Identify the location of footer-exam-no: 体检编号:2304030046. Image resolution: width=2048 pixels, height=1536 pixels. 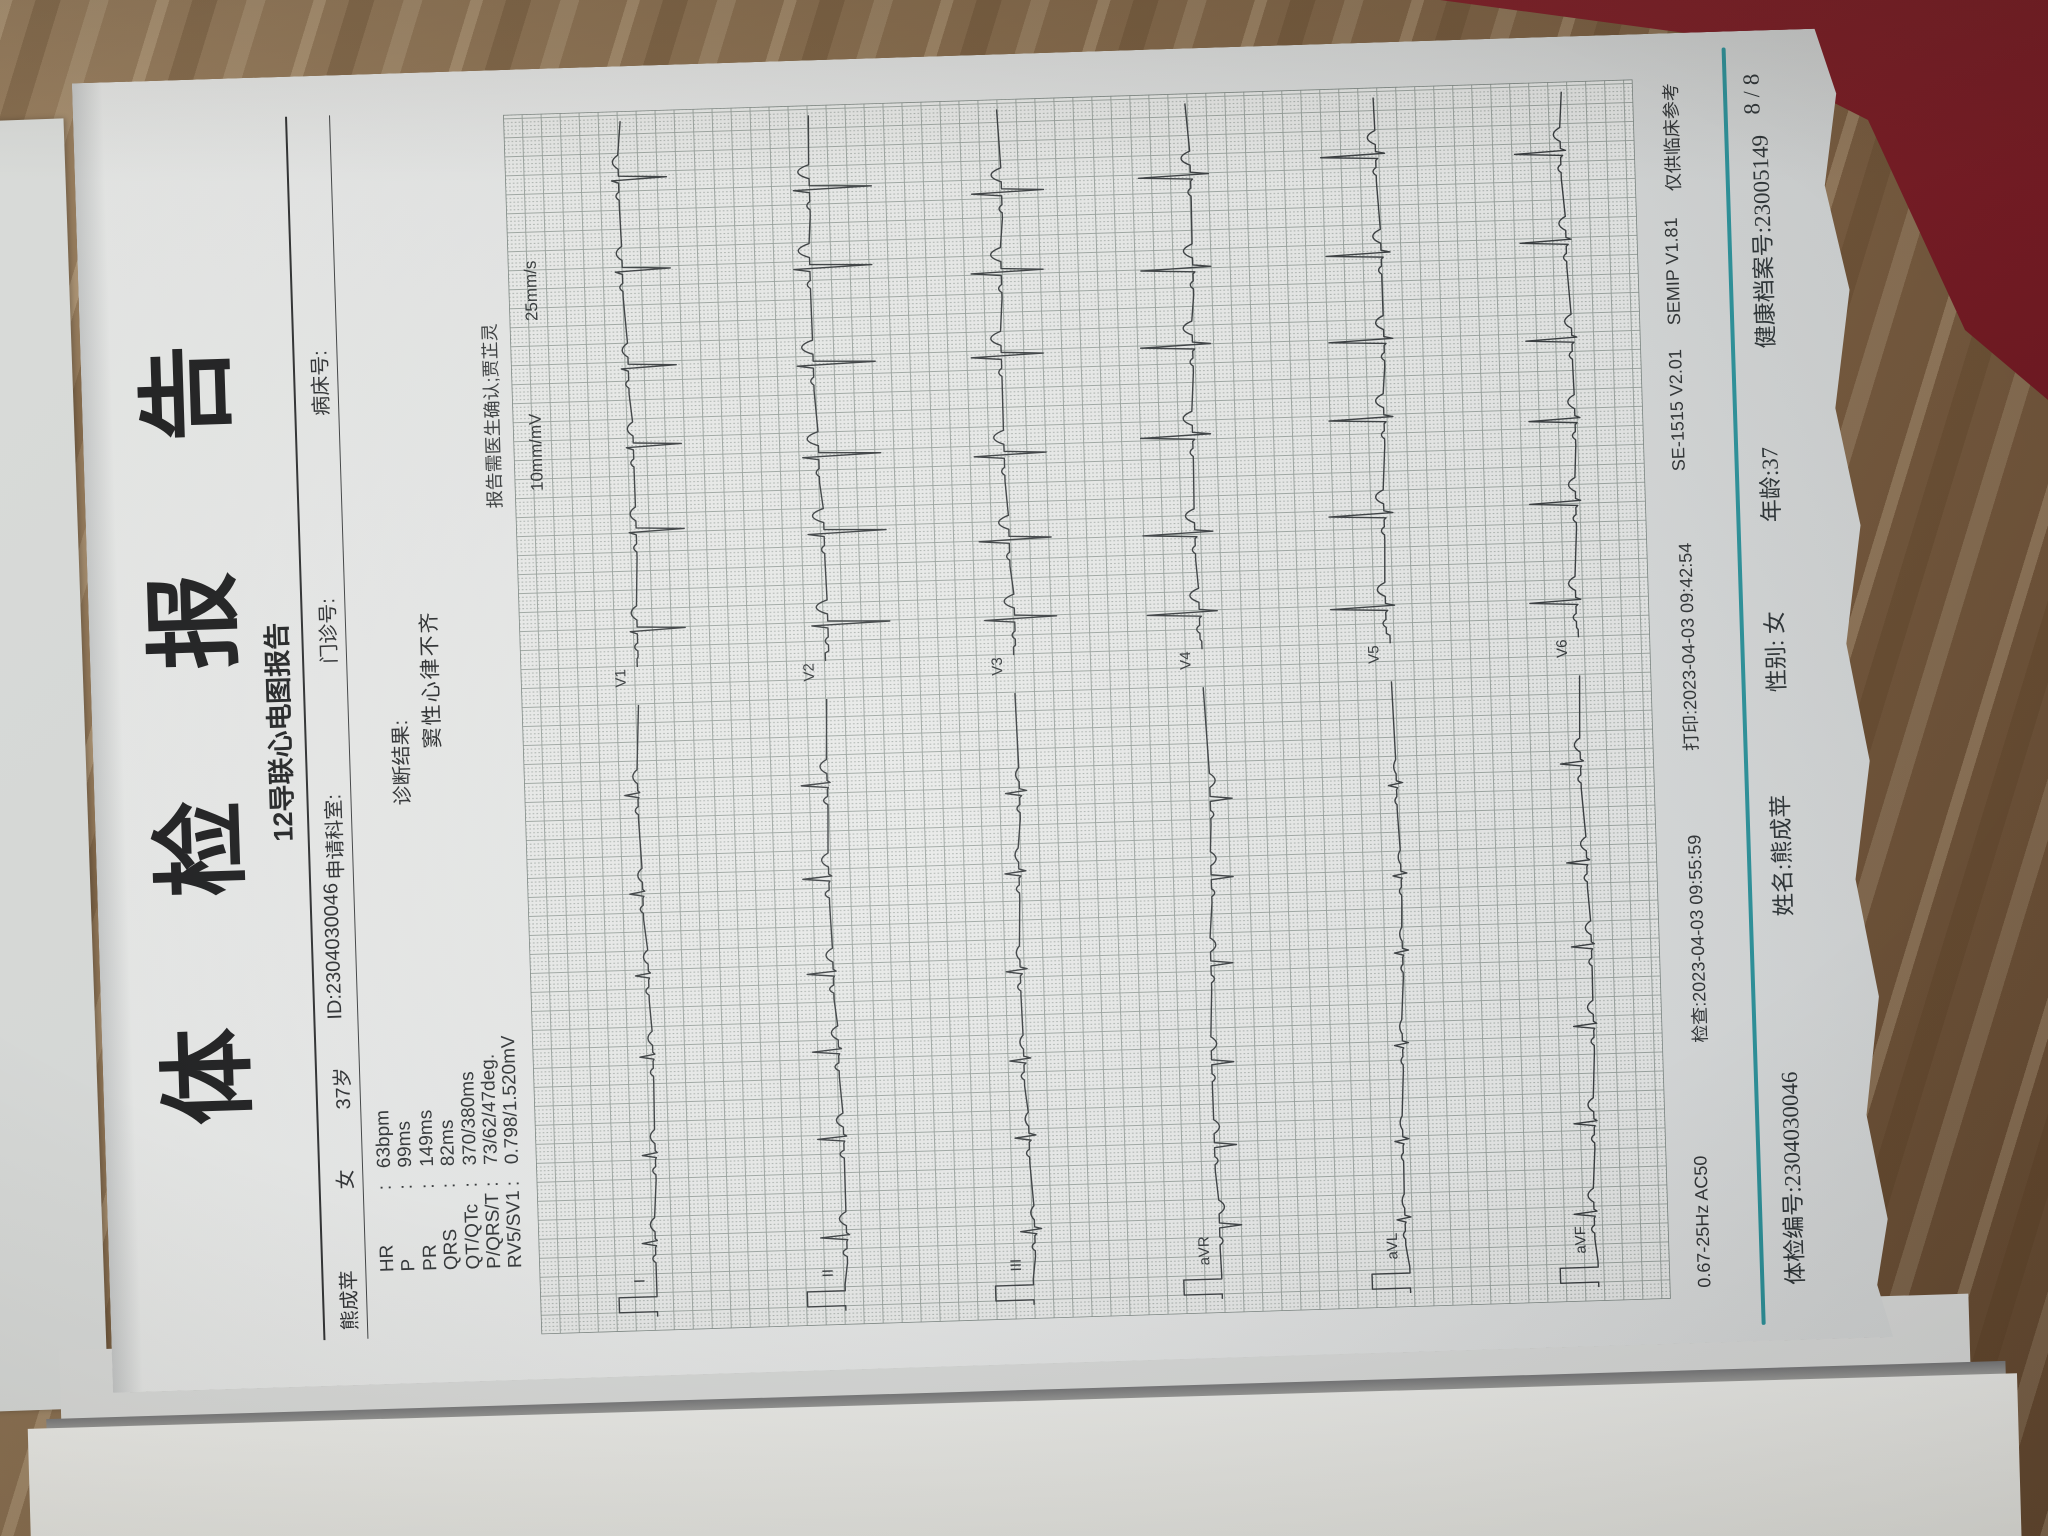
(1792, 1178).